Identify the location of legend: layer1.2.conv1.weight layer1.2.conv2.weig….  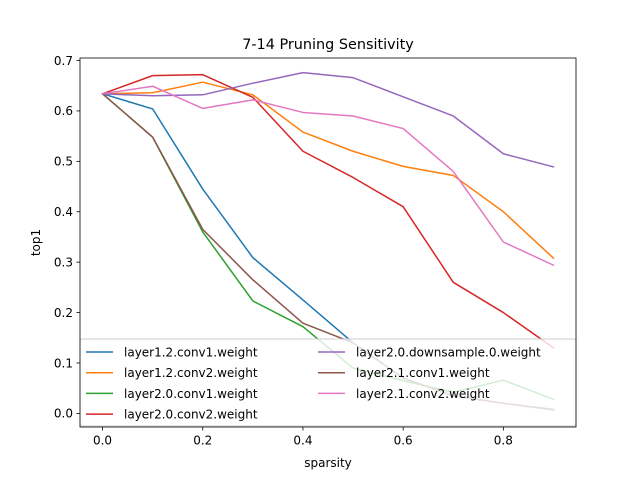
(328, 382).